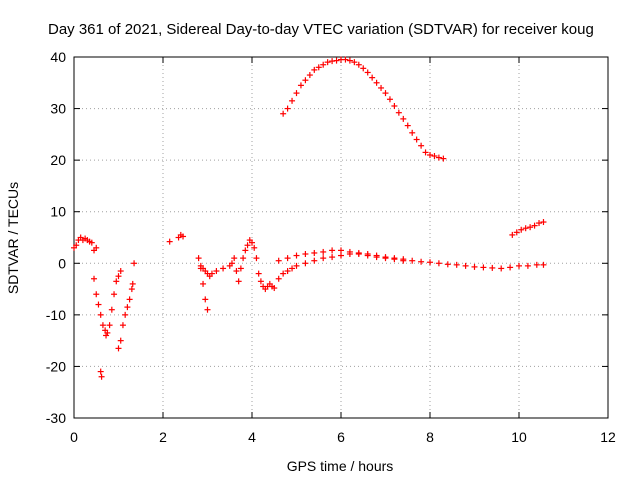 The image size is (640, 480). I want to click on x-tick-label: 12, so click(608, 437).